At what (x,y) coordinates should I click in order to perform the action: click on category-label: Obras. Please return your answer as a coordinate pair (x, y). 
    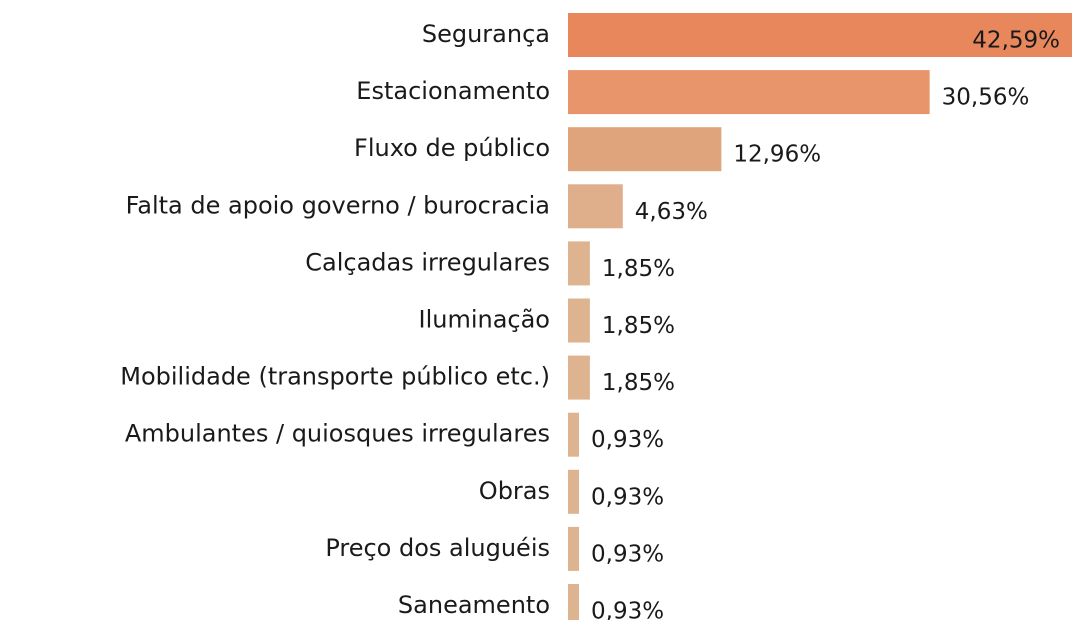
    Looking at the image, I should click on (514, 491).